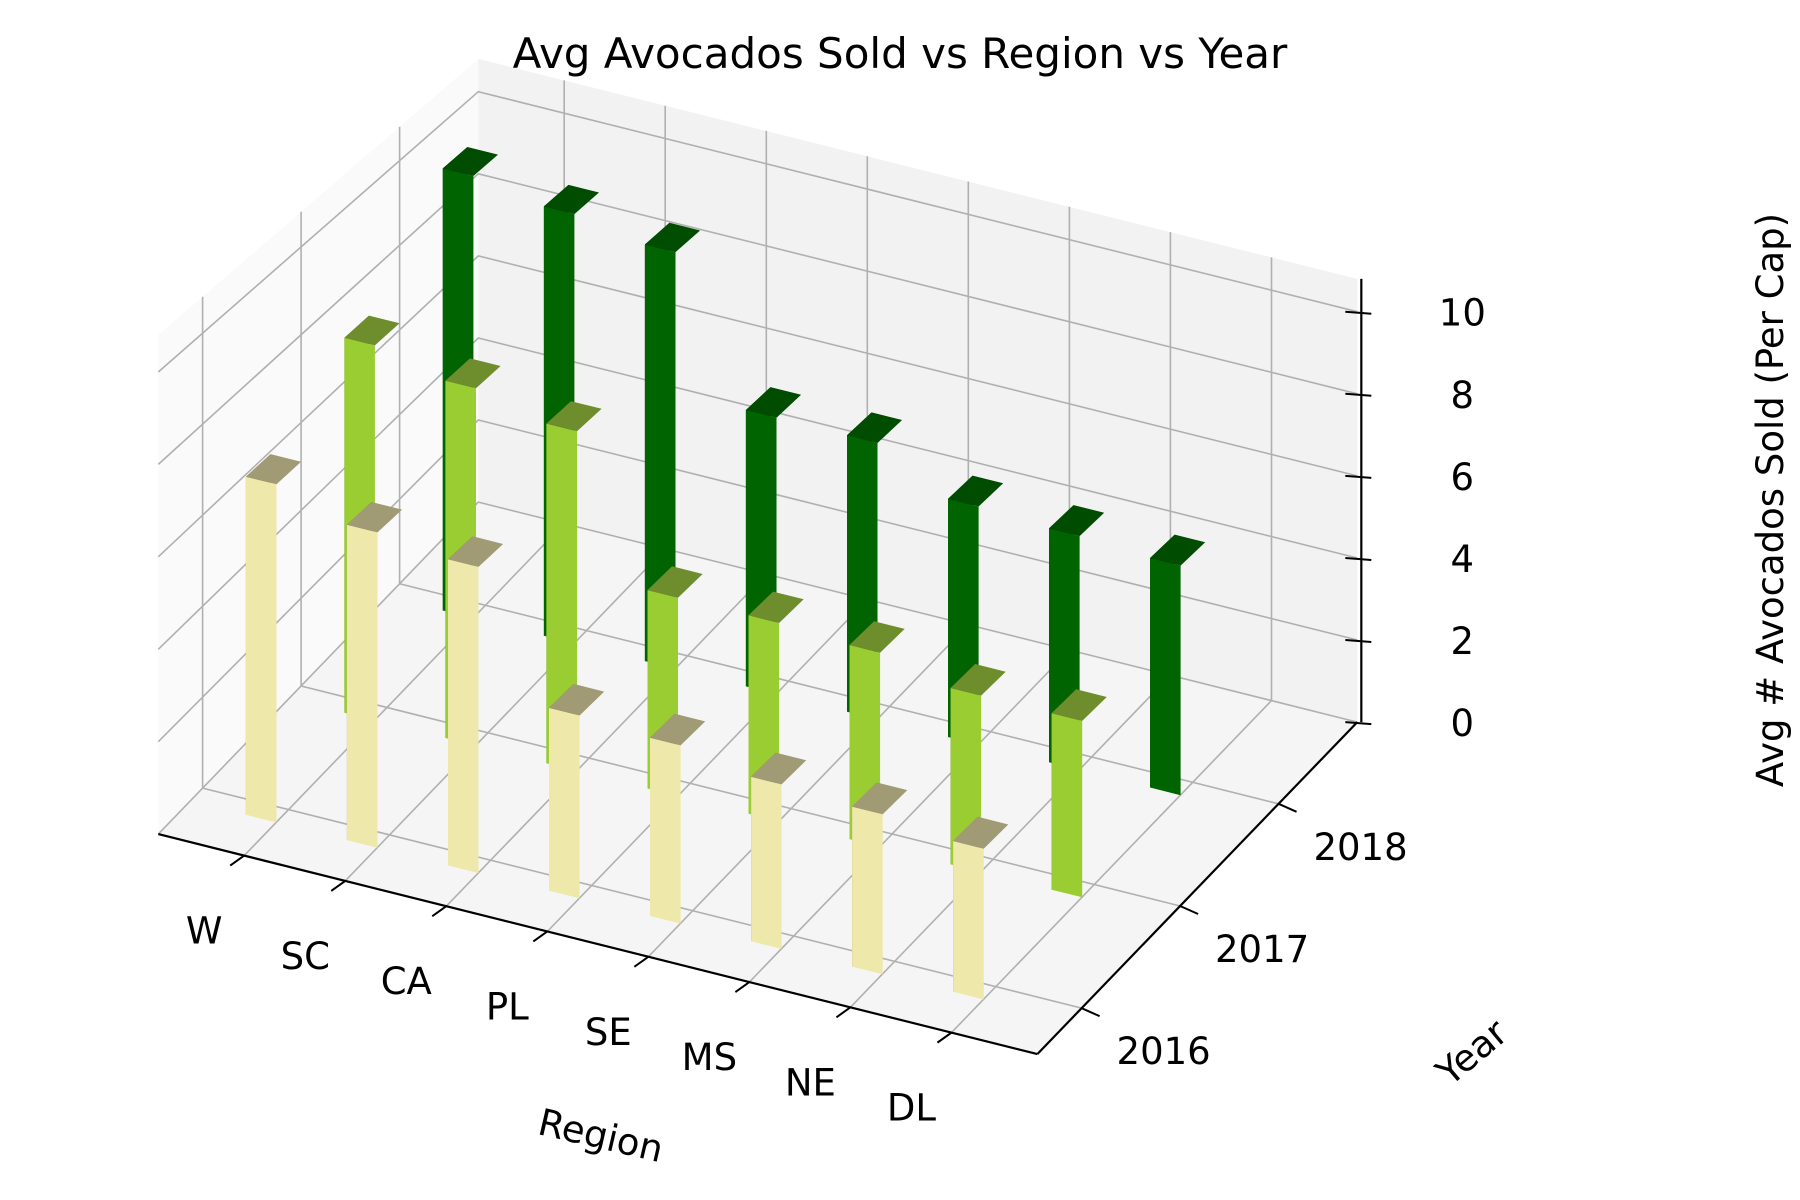 The image size is (1800, 1200). I want to click on bar-2016-MS, so click(779, 850).